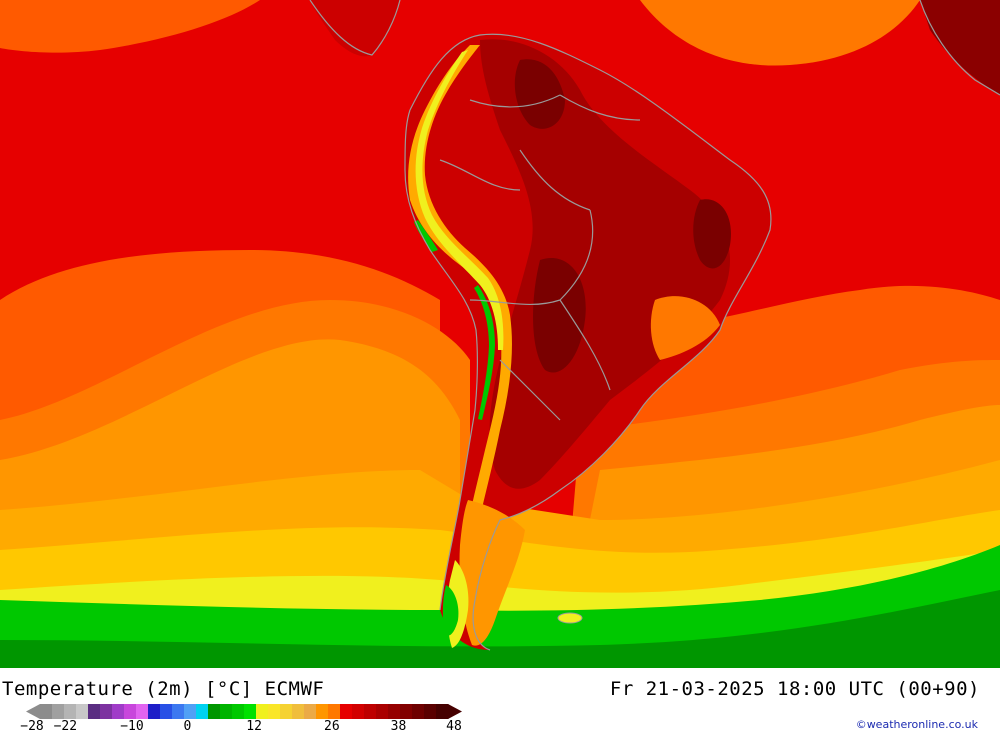 The image size is (1000, 733). What do you see at coordinates (500, 700) in the screenshot?
I see `map-footer` at bounding box center [500, 700].